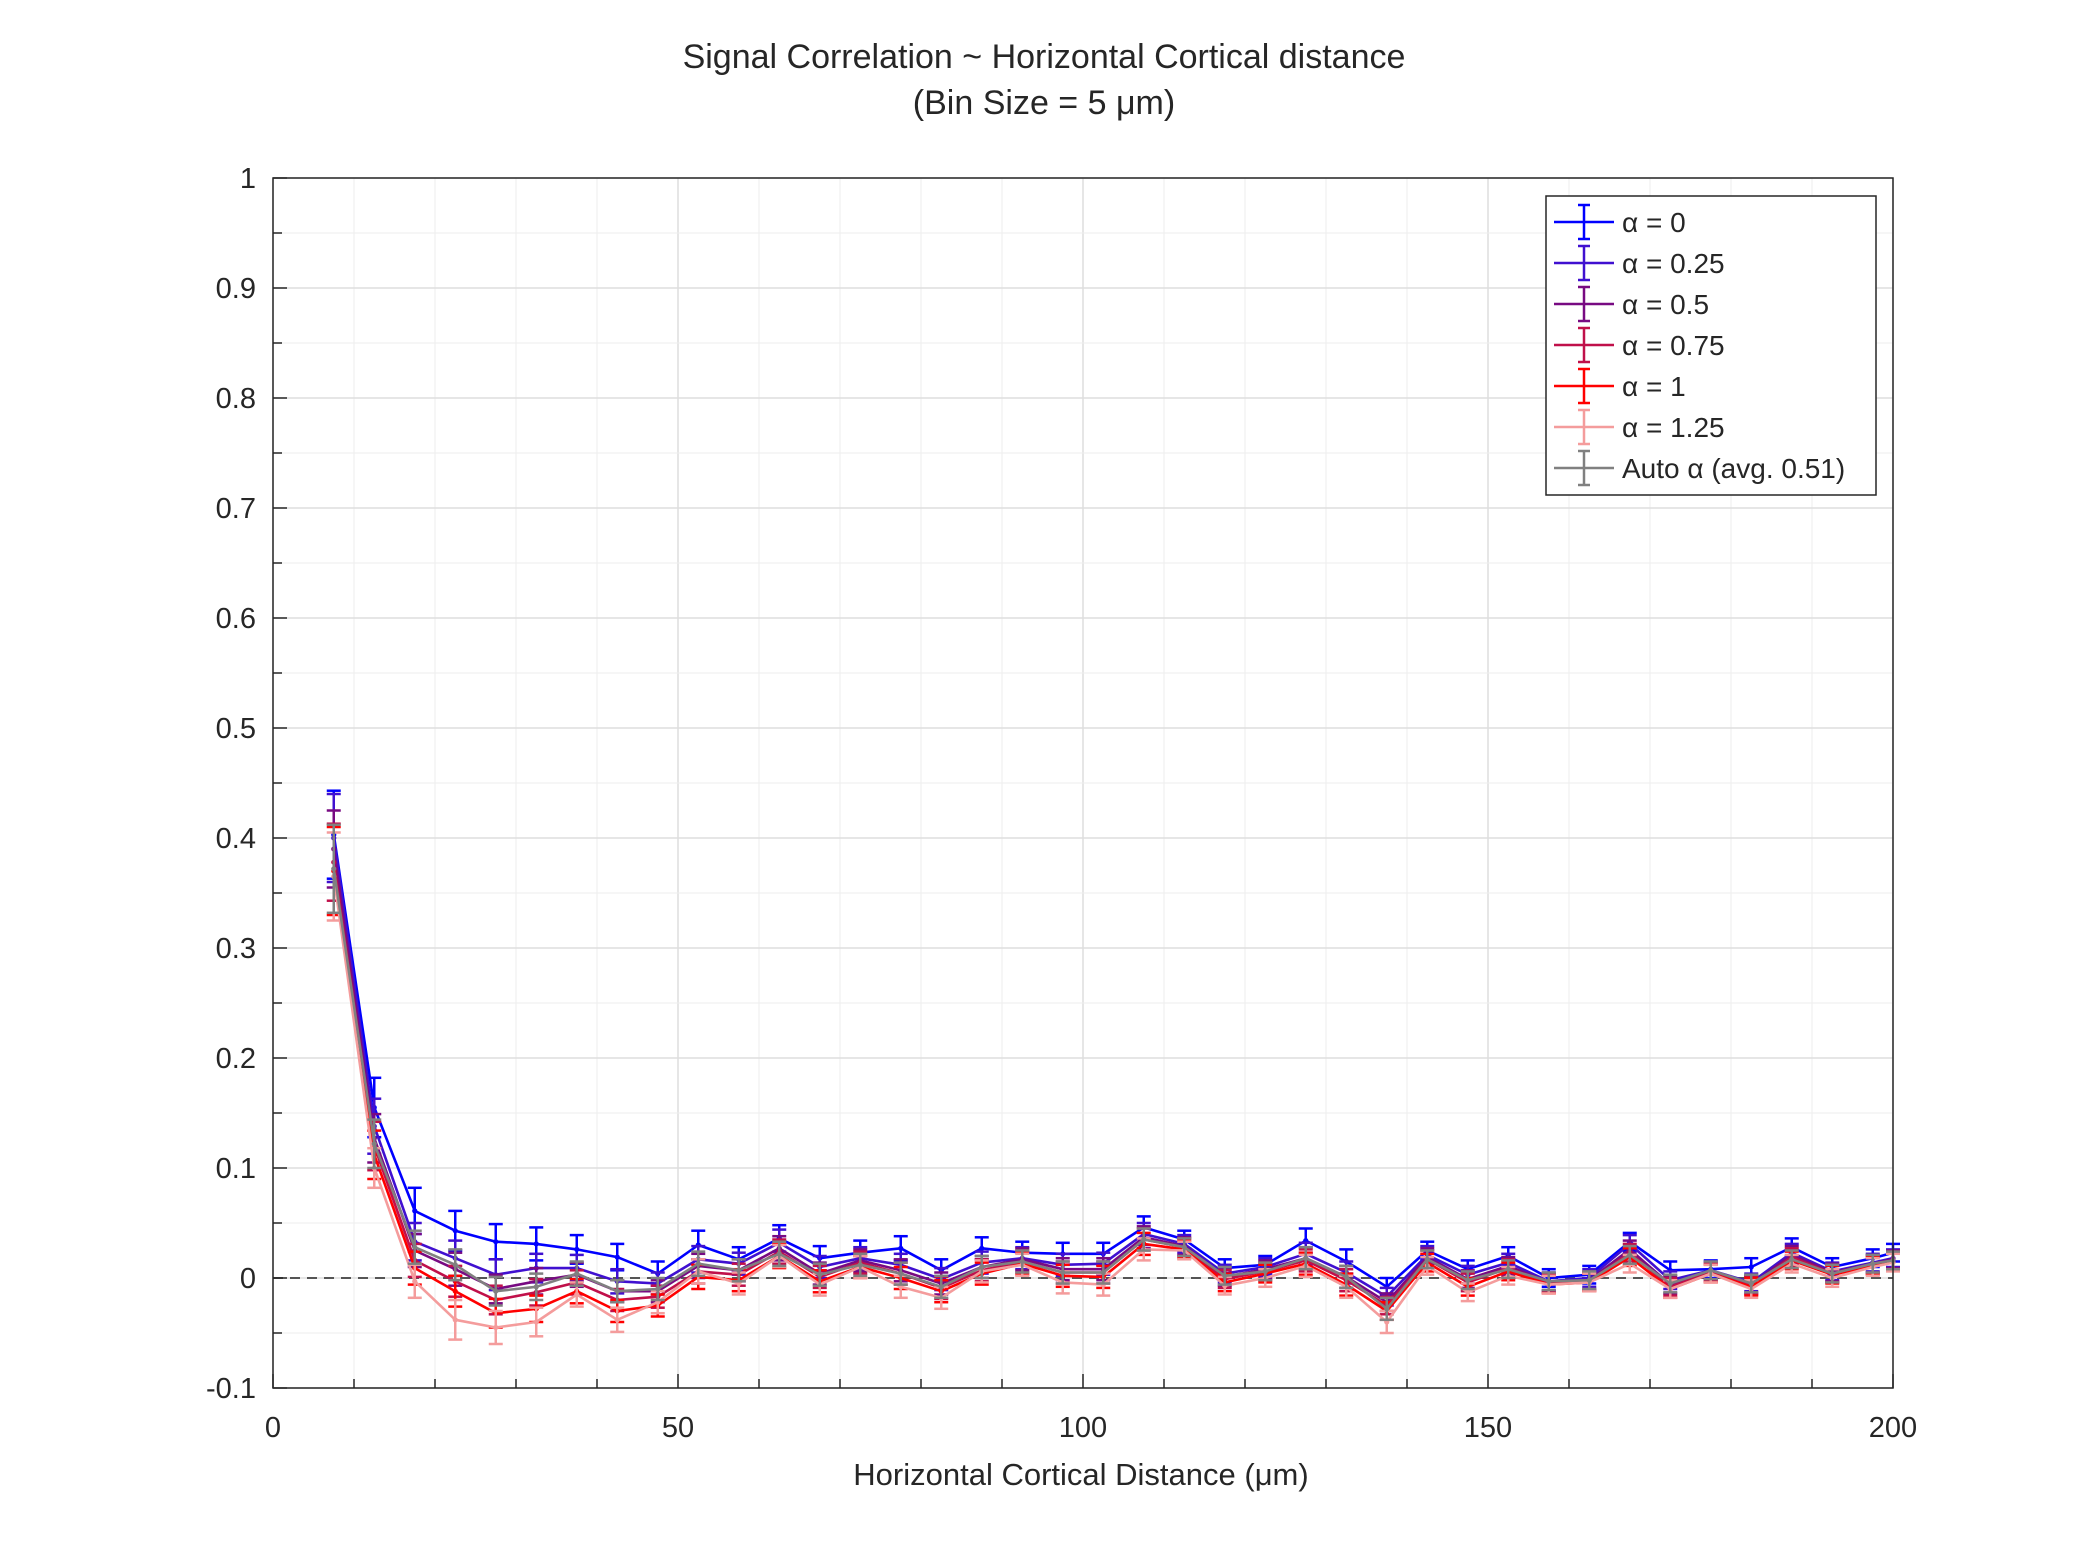 This screenshot has width=2075, height=1542. What do you see at coordinates (236, 1059) in the screenshot?
I see `y-tick-label: 0.2` at bounding box center [236, 1059].